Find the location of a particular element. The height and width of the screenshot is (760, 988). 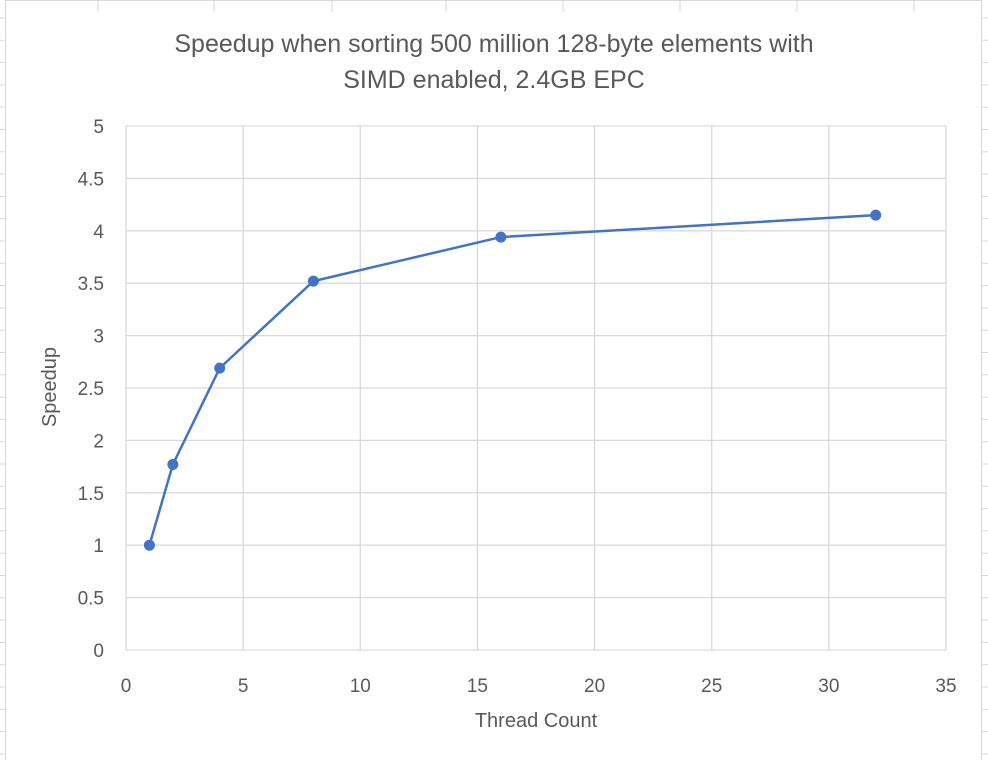

y-tick-label: 1 is located at coordinates (98, 546).